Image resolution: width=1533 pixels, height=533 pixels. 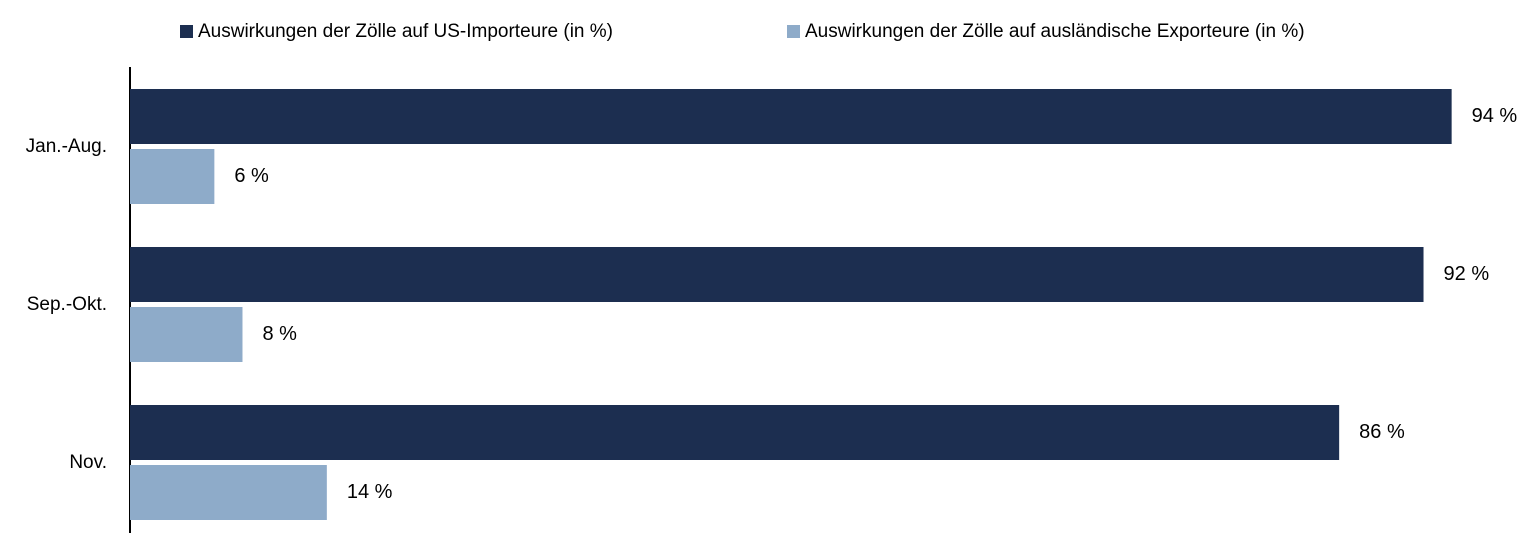 I want to click on value-label: 94 %, so click(x=1495, y=116).